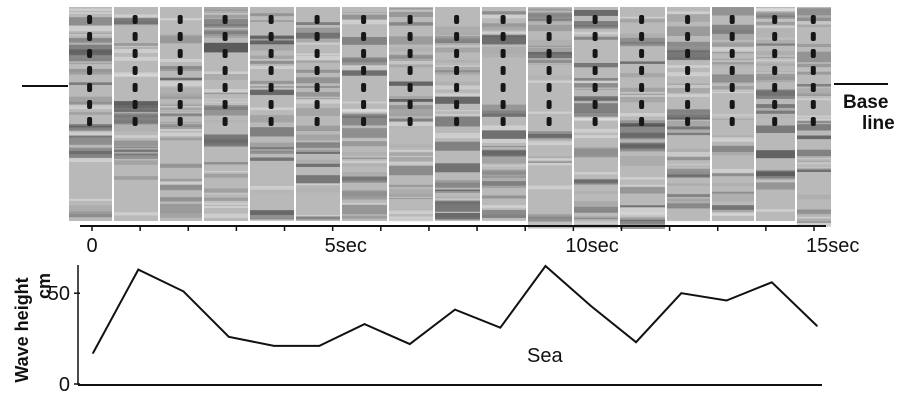 The height and width of the screenshot is (397, 909). I want to click on time-axis: 0 5sec 10sec 15sec, so click(469, 241).